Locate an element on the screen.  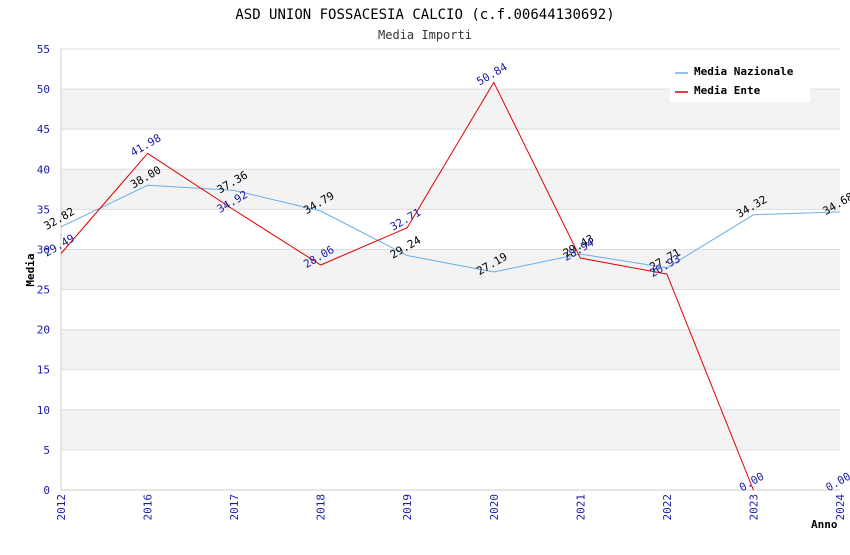
chart-subtitle: Media Importi is located at coordinates (425, 35).